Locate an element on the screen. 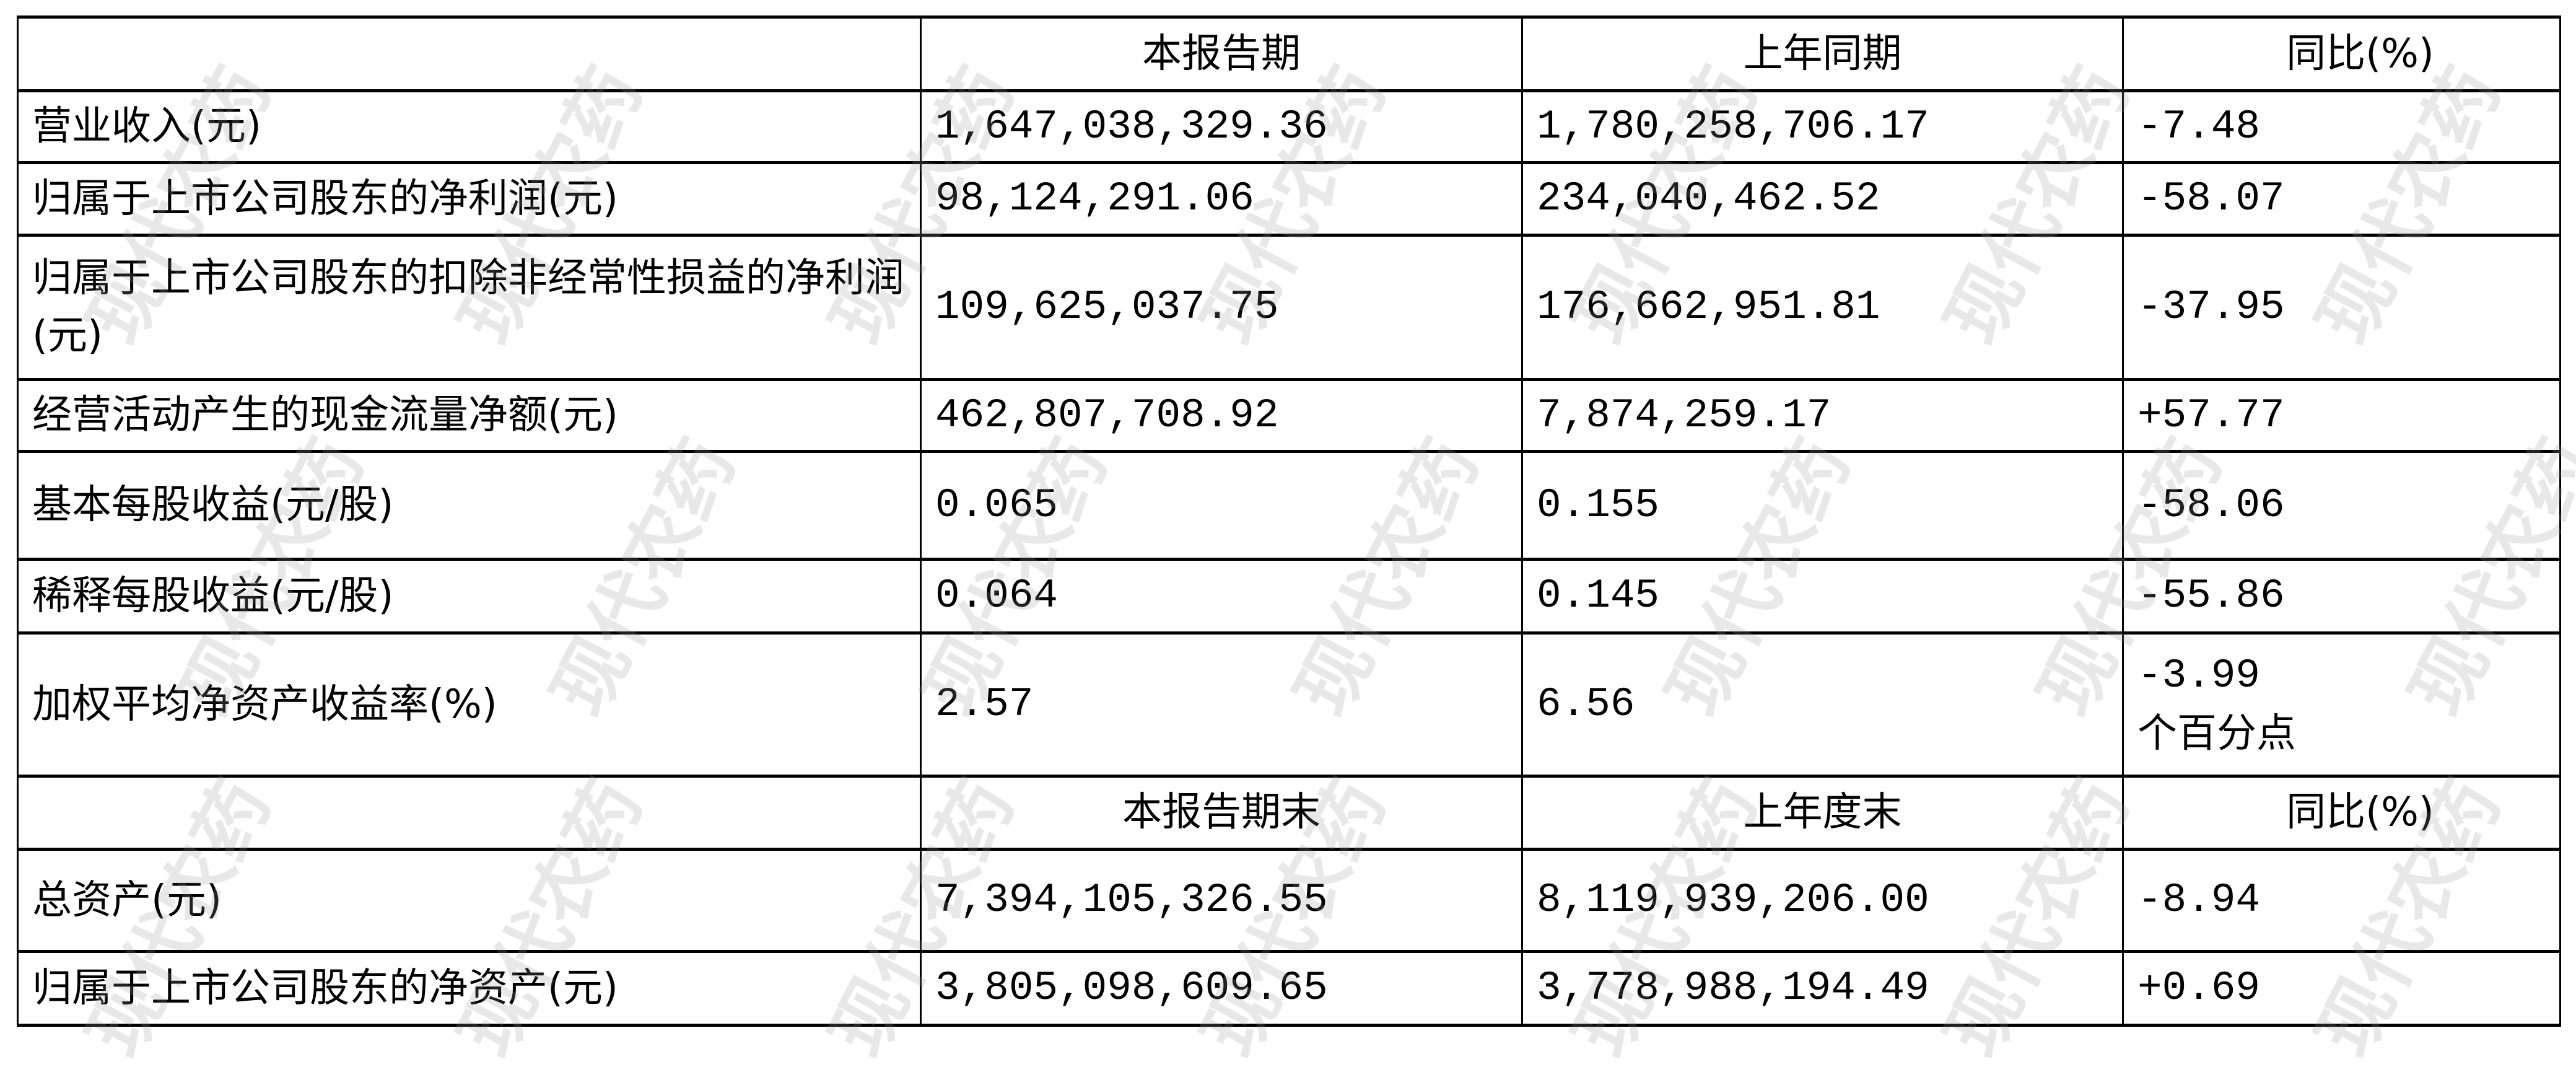  table-row: 基本每股收益(元/股) 0.065 0.155 -58.06 is located at coordinates (1289, 505).